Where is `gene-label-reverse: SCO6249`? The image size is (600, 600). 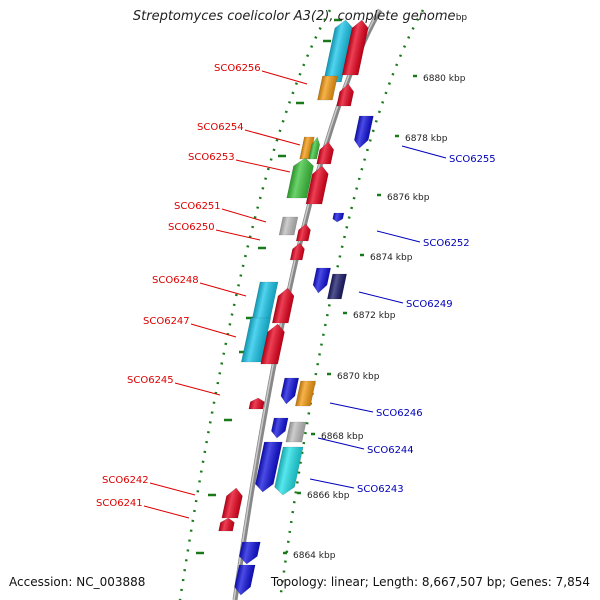 gene-label-reverse: SCO6249 is located at coordinates (429, 304).